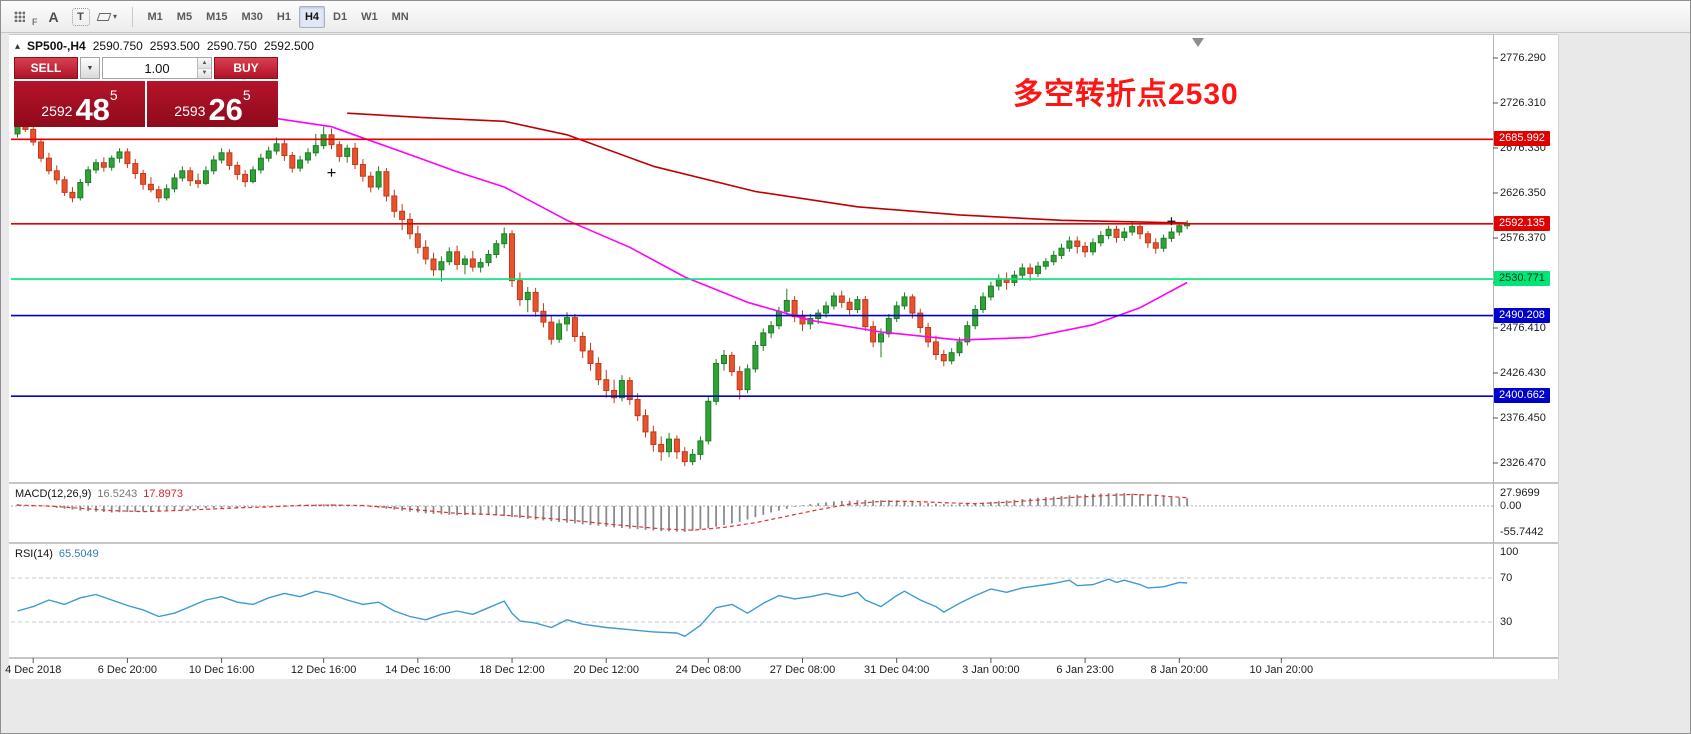 The image size is (1691, 734). I want to click on toolbar-icons: F A T ▾, so click(65, 17).